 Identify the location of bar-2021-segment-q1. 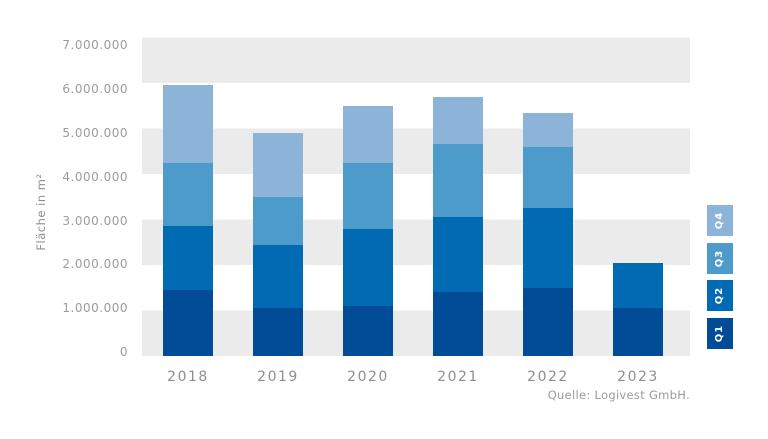
(458, 324).